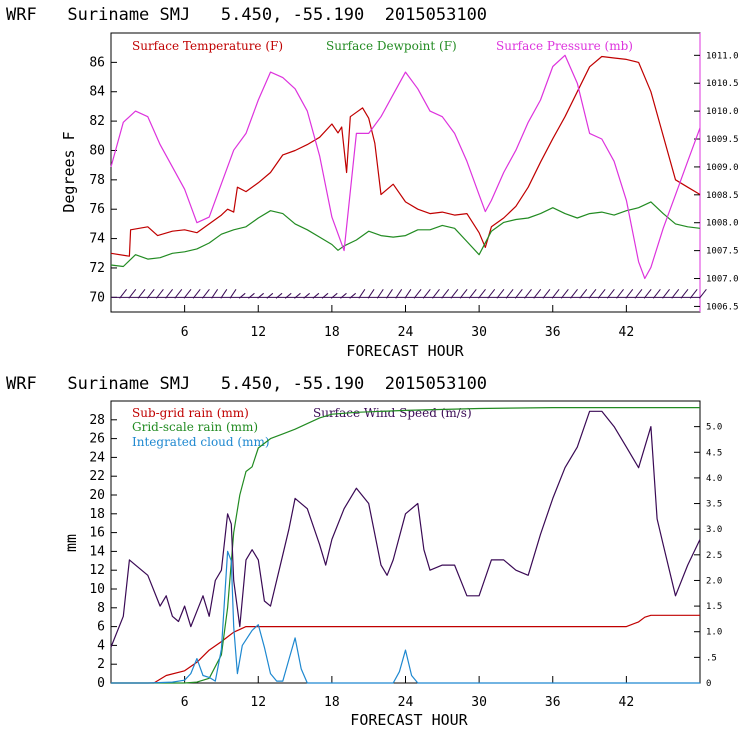  I want to click on bottom-y-tick-label: 16, so click(97, 533).